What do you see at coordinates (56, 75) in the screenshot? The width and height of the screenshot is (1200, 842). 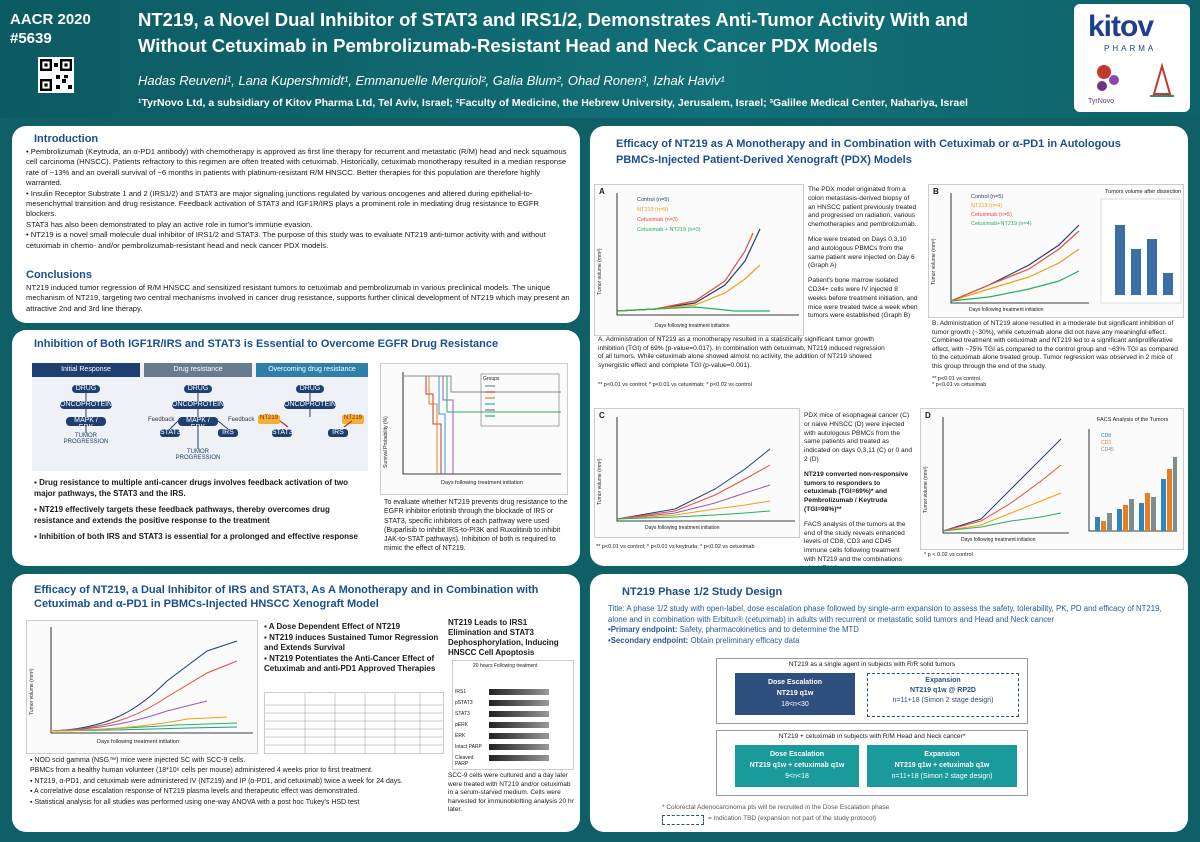 I see `qr-code-icon` at bounding box center [56, 75].